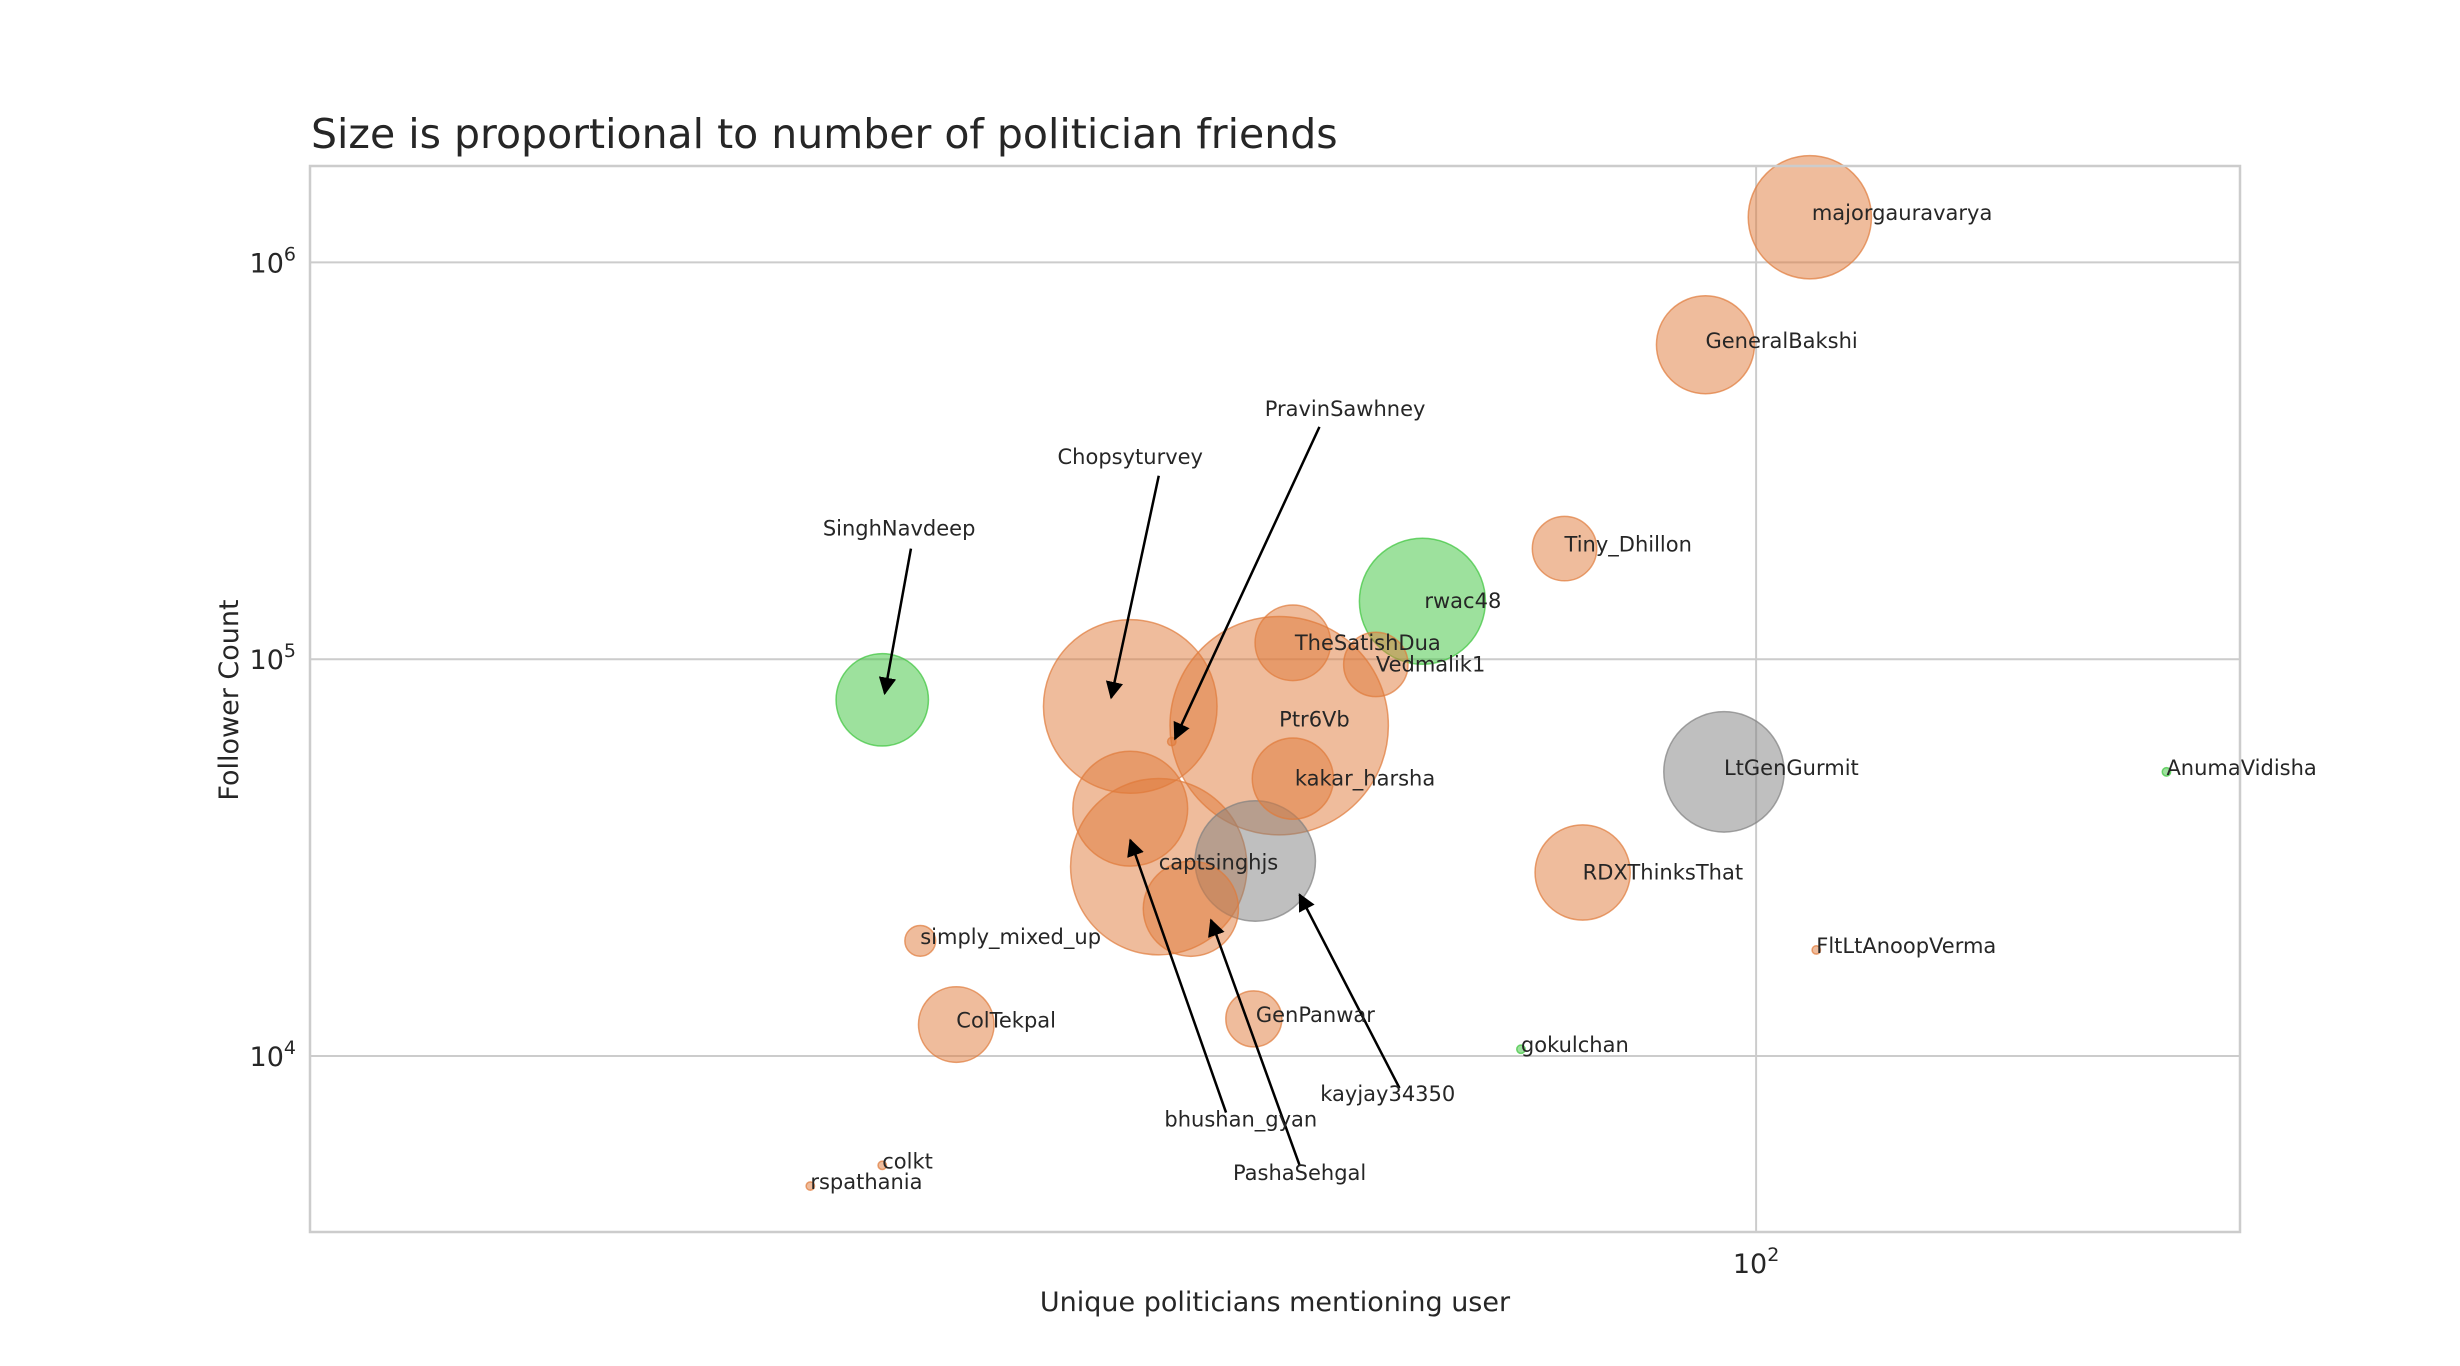 Image resolution: width=2460 pixels, height=1366 pixels. Describe the element at coordinates (1006, 1021) in the screenshot. I see `label-ColTekpal: ColTekpal` at that location.